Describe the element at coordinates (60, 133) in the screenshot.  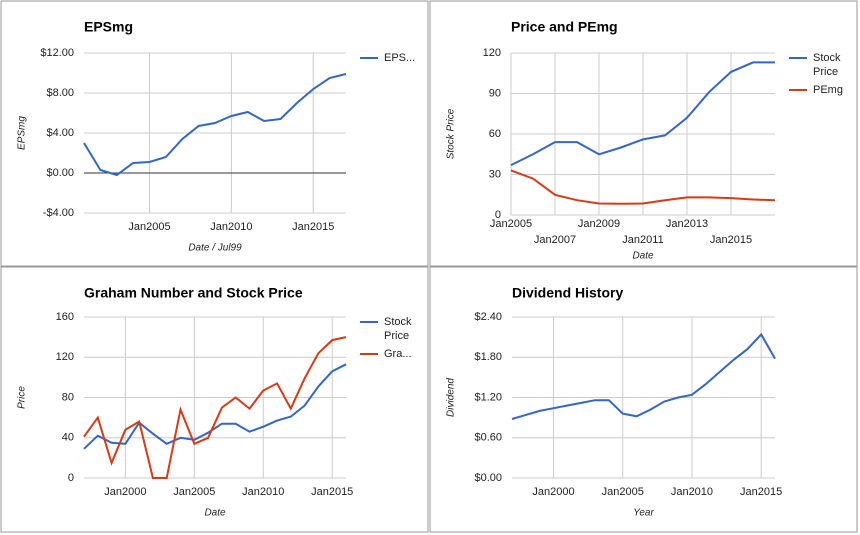
I see `y-tick-label: $4.00` at that location.